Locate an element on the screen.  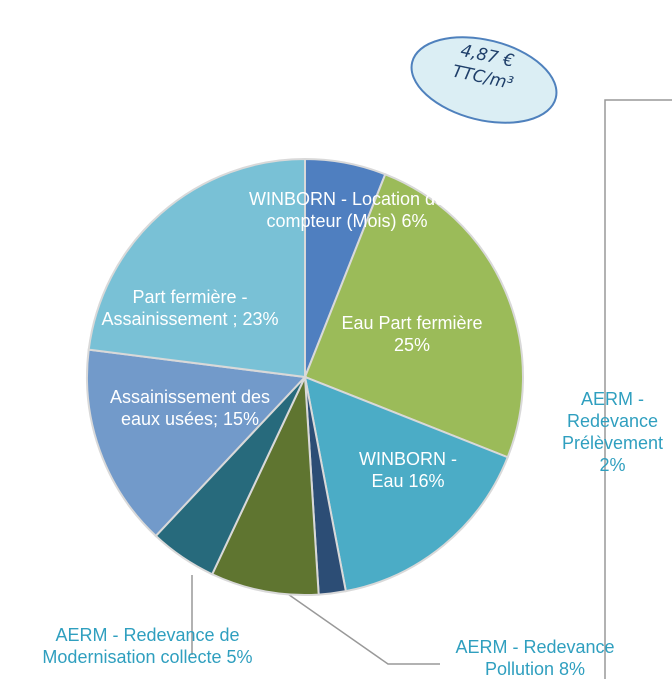
slice-label: WINBORN - Eau 16% is located at coordinates (408, 470).